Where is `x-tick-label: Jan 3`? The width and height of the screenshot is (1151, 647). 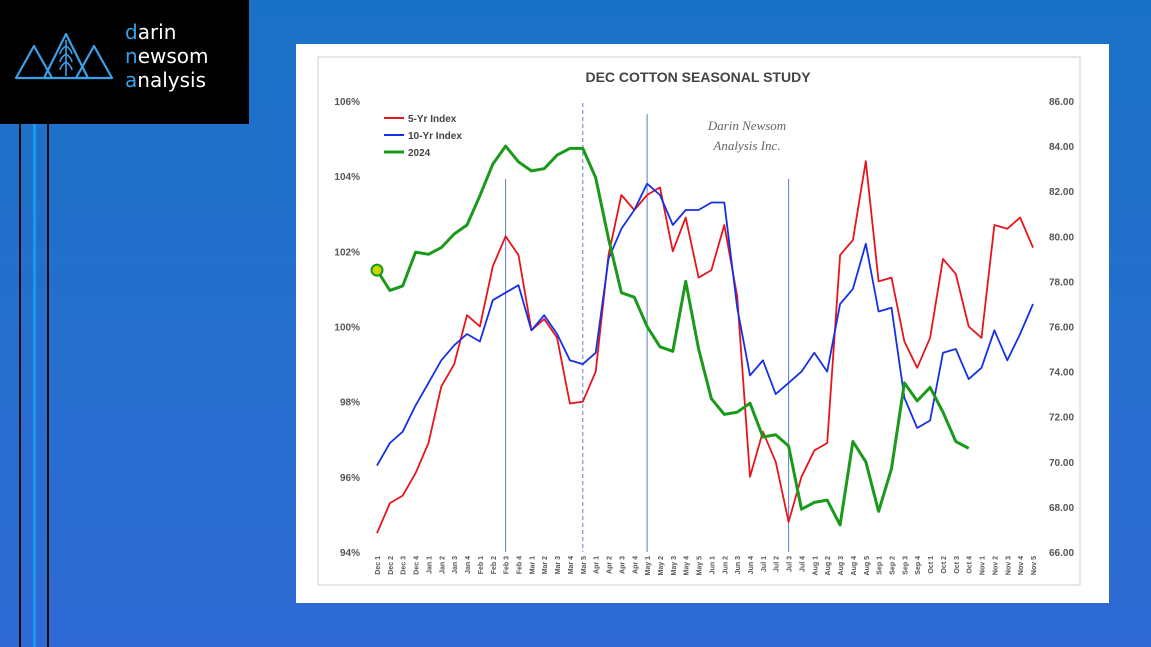 x-tick-label: Jan 3 is located at coordinates (455, 565).